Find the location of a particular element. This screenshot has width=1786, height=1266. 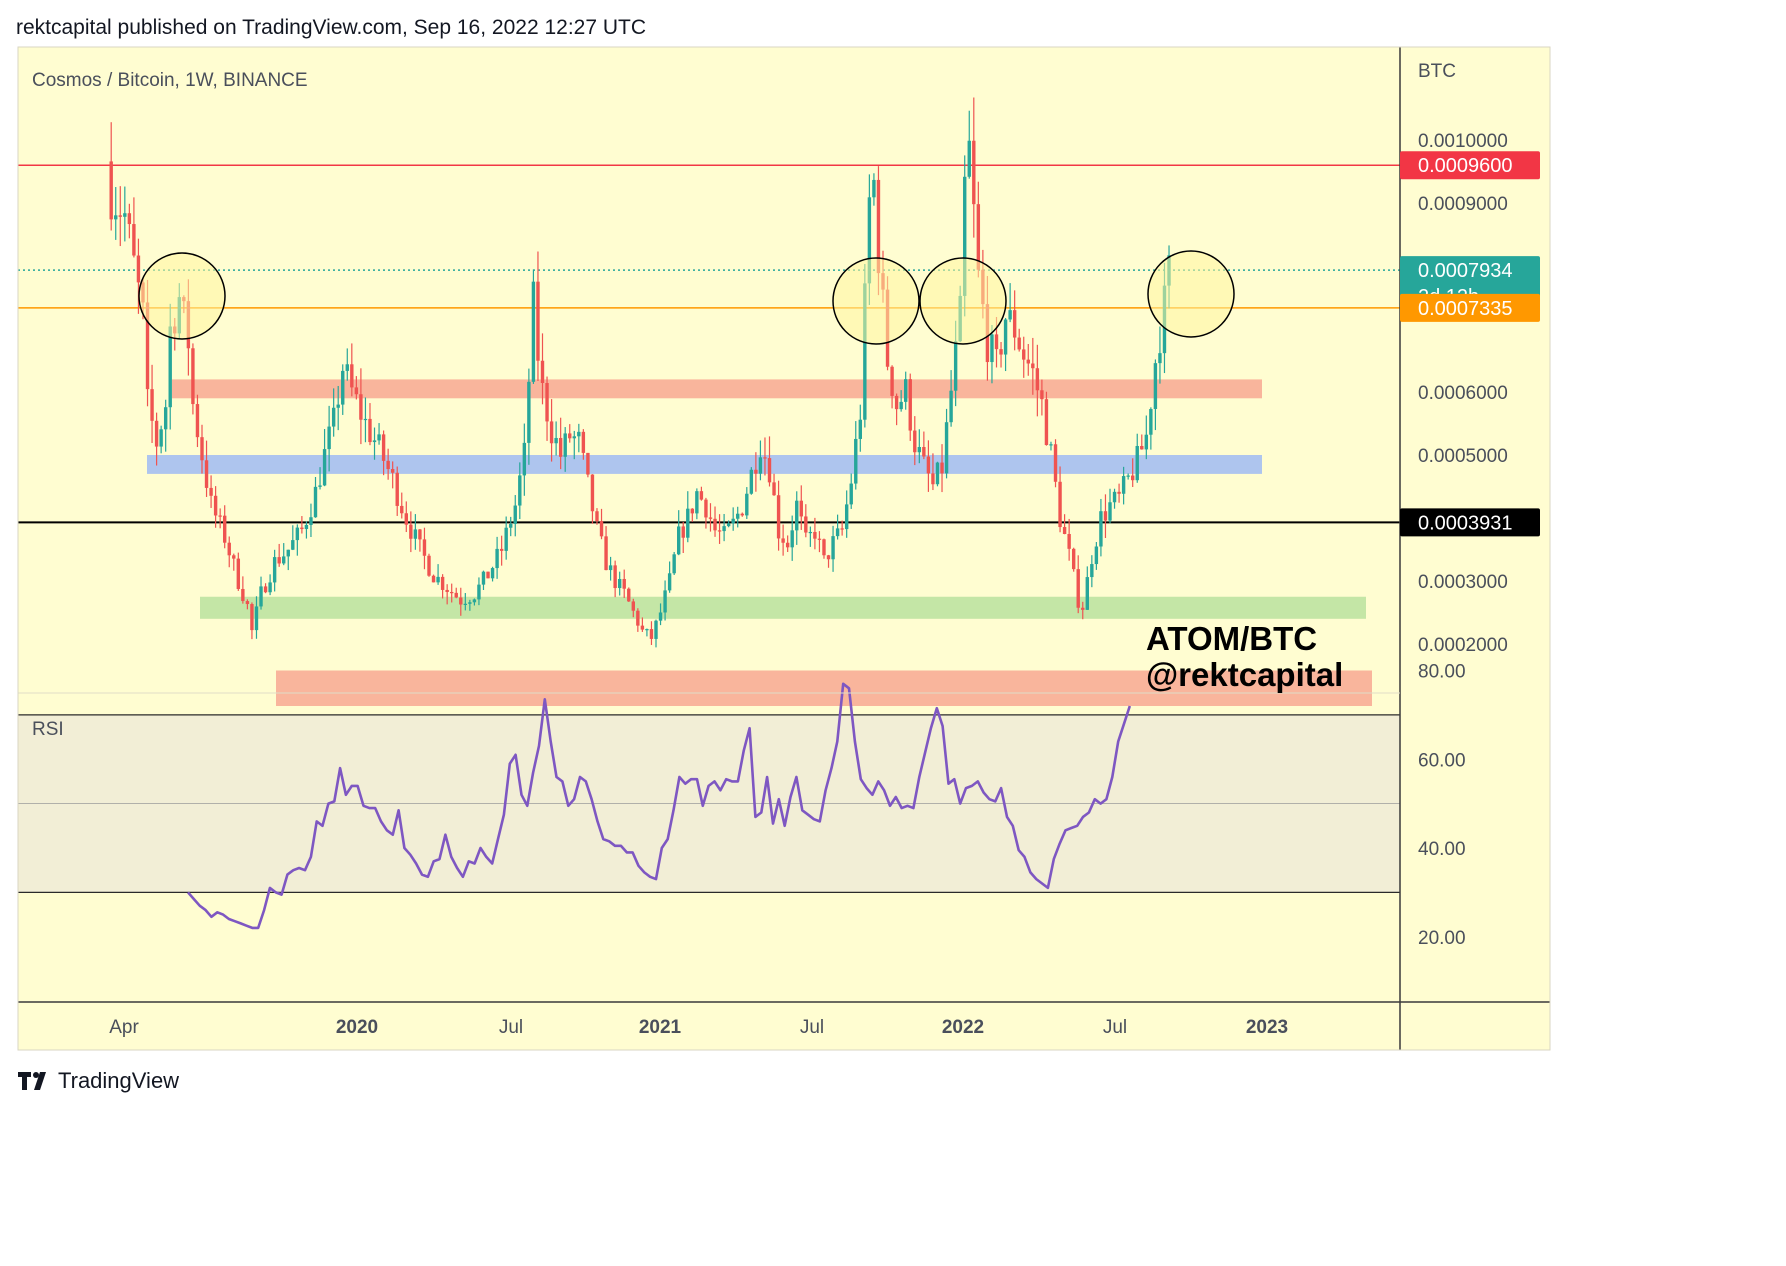

rsi-tick-label: 60.00 is located at coordinates (1442, 760).